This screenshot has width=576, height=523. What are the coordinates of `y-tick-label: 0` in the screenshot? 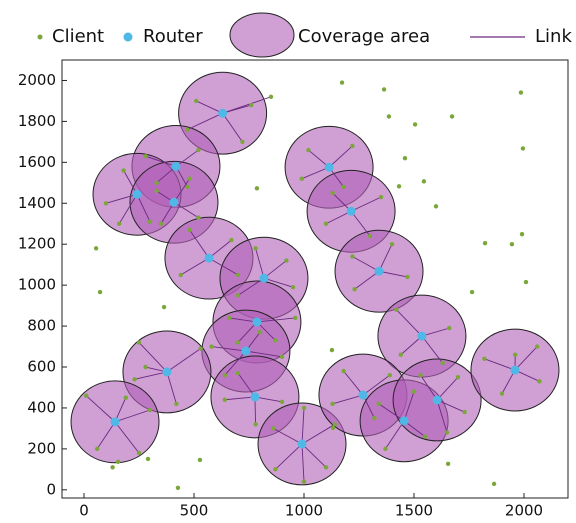 It's located at (51, 489).